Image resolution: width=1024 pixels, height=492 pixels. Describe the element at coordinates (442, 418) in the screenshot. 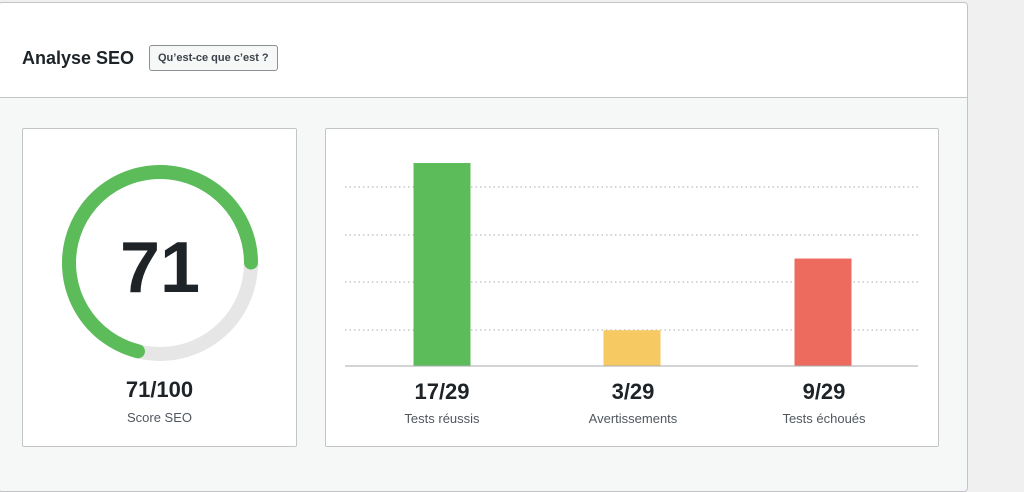

I see `passed-tests-label: Tests réussis` at that location.